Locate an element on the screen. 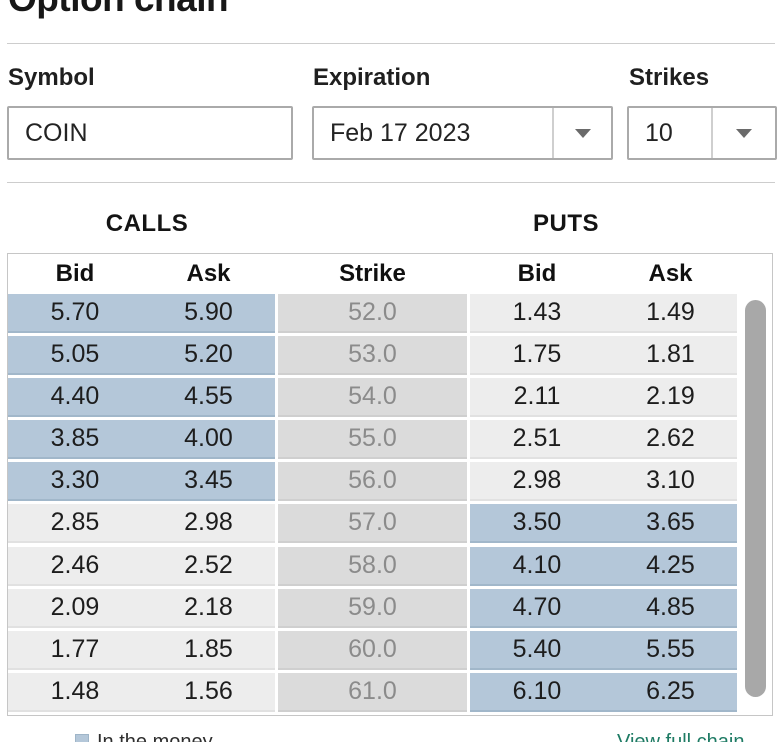 The width and height of the screenshot is (784, 742). header-put-bid: Bid is located at coordinates (537, 273).